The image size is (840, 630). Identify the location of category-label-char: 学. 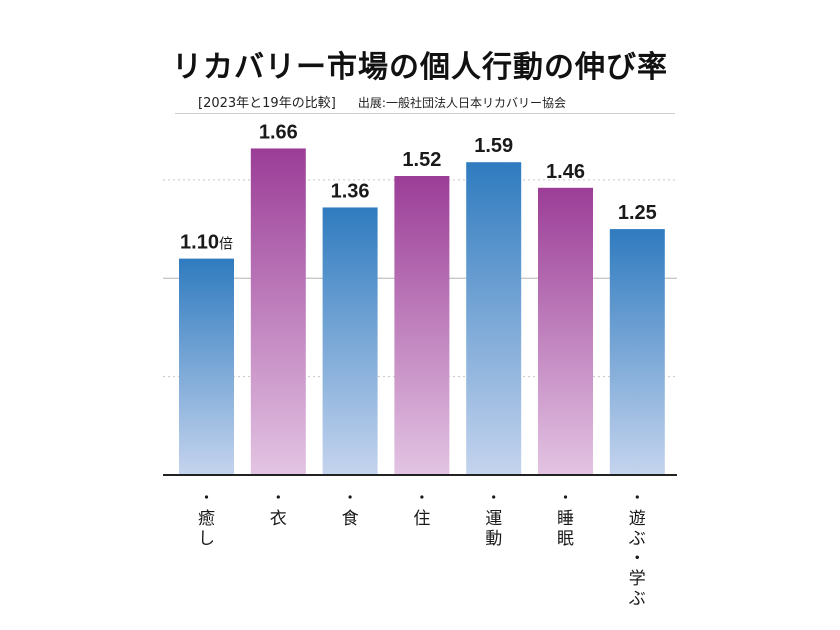
(637, 579).